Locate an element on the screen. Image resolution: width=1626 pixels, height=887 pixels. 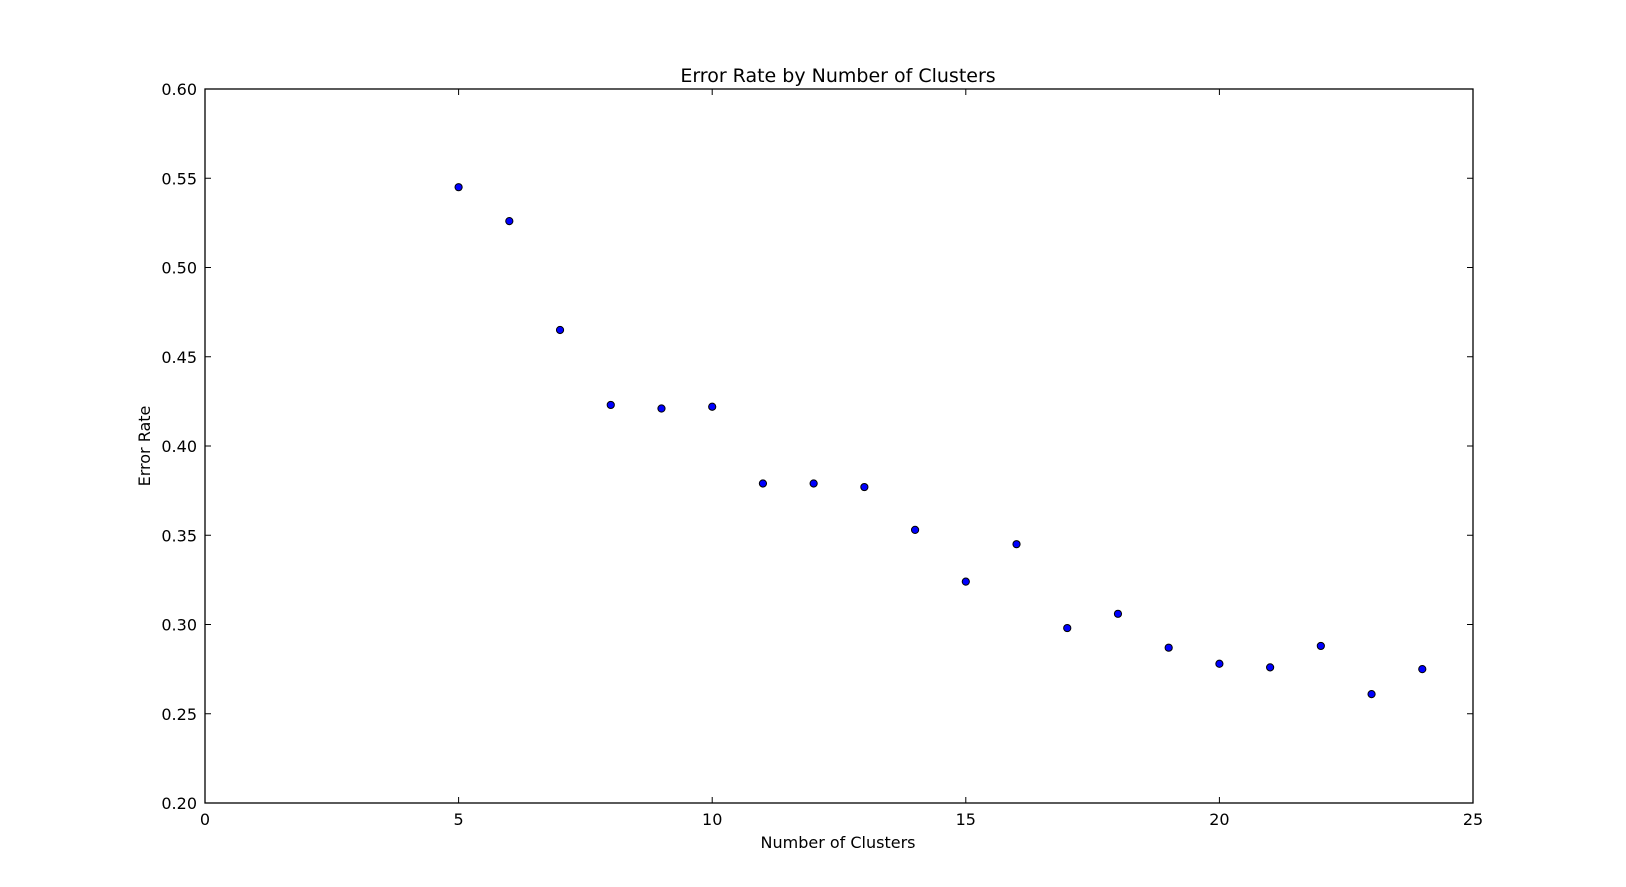
y-tick-label: 0.35 is located at coordinates (179, 535).